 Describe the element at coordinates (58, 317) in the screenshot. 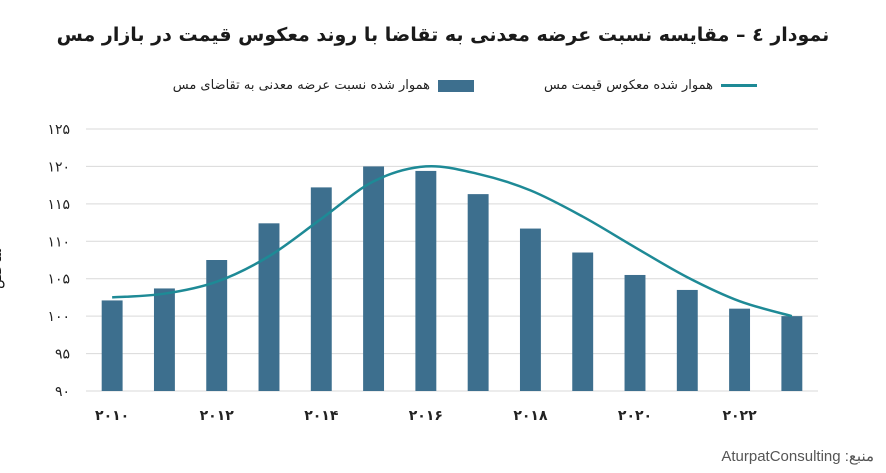

I see `y-tick-label: ۱۰۰` at that location.